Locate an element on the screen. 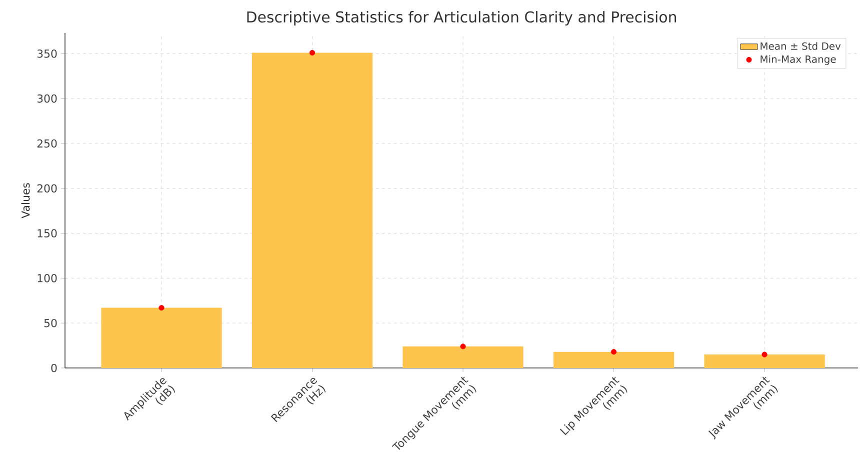 This screenshot has width=861, height=468. y-tick-label: 0 is located at coordinates (54, 368).